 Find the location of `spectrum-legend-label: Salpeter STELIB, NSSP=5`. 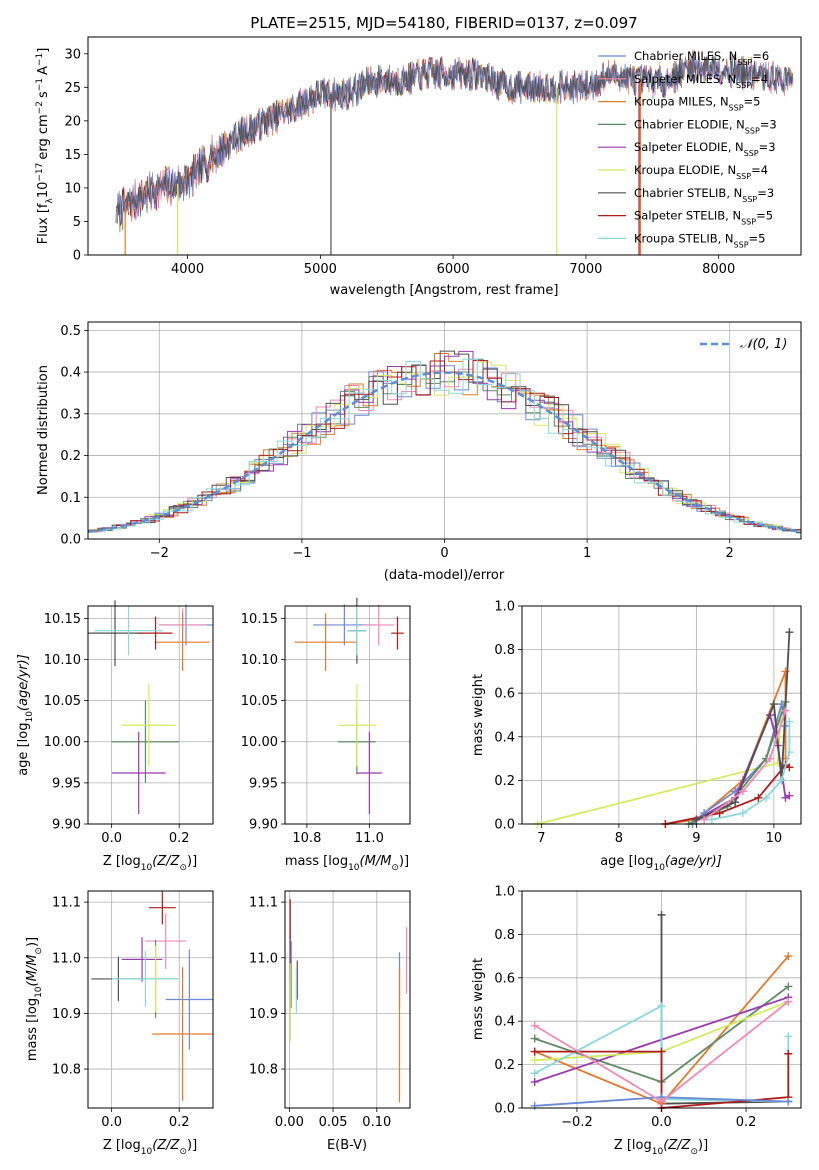

spectrum-legend-label: Salpeter STELIB, NSSP=5 is located at coordinates (703, 218).